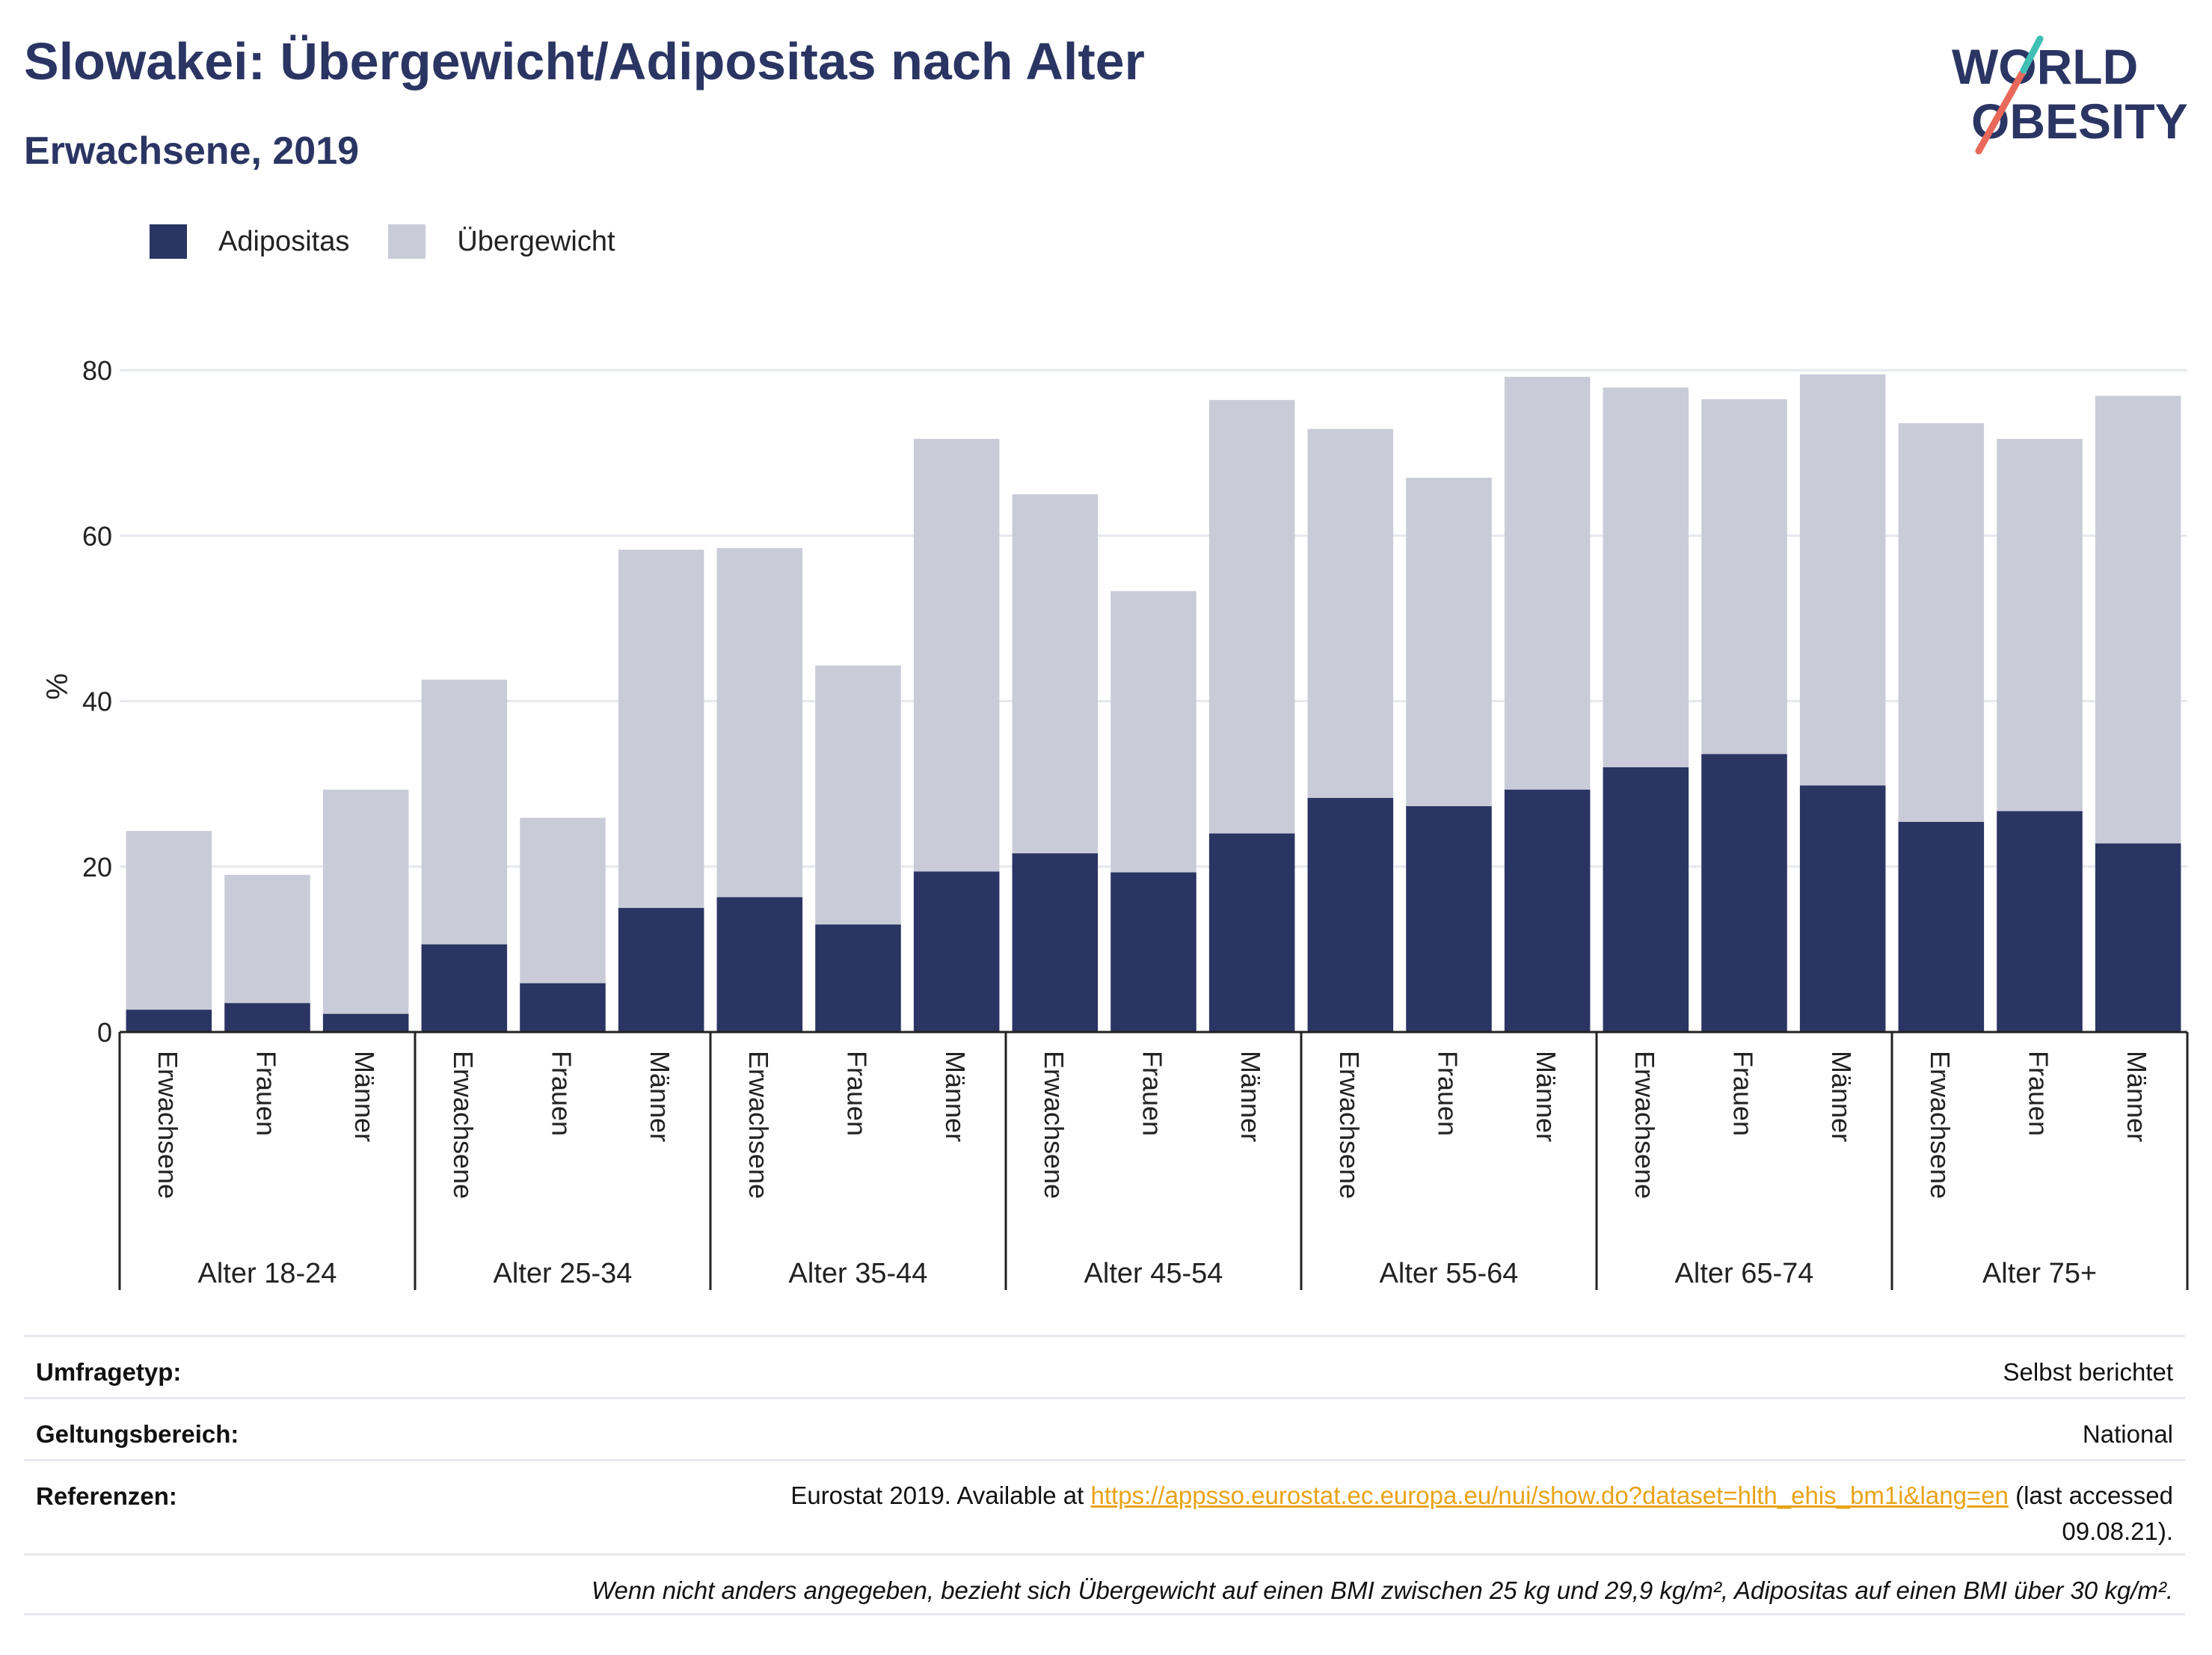  Describe the element at coordinates (56, 686) in the screenshot. I see `y-axis-label: %` at that location.